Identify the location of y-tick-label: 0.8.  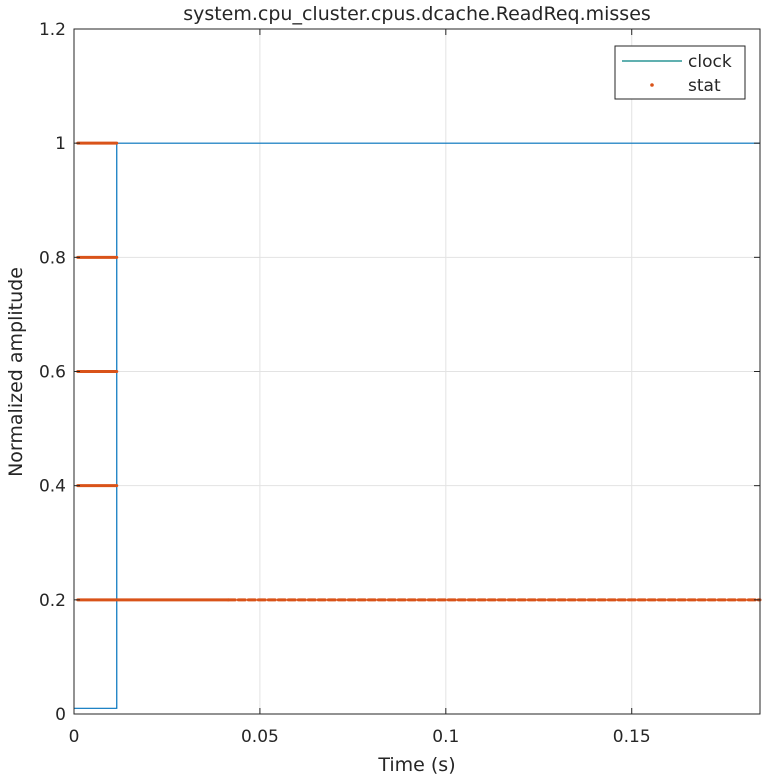
(52, 258).